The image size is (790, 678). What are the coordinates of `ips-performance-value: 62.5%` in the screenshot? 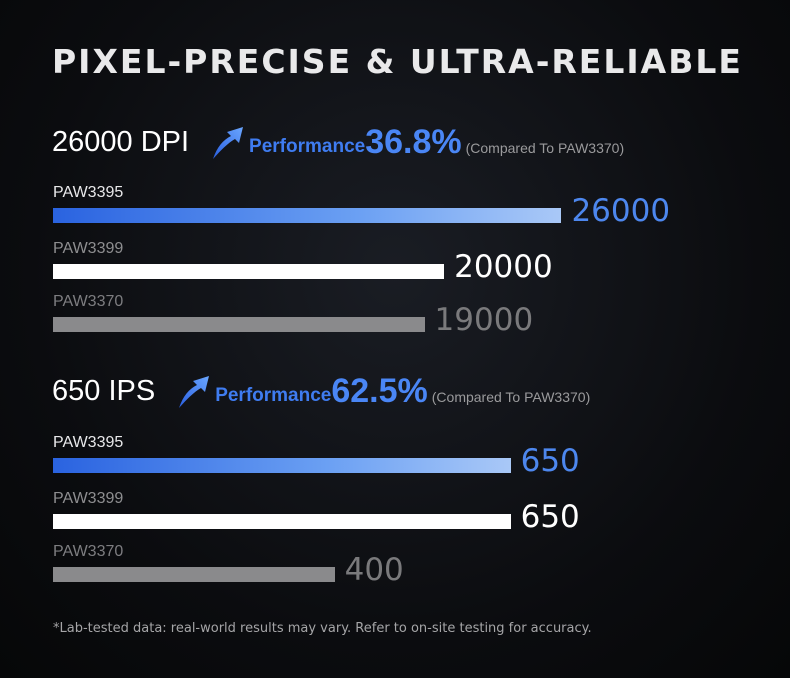 It's located at (379, 390).